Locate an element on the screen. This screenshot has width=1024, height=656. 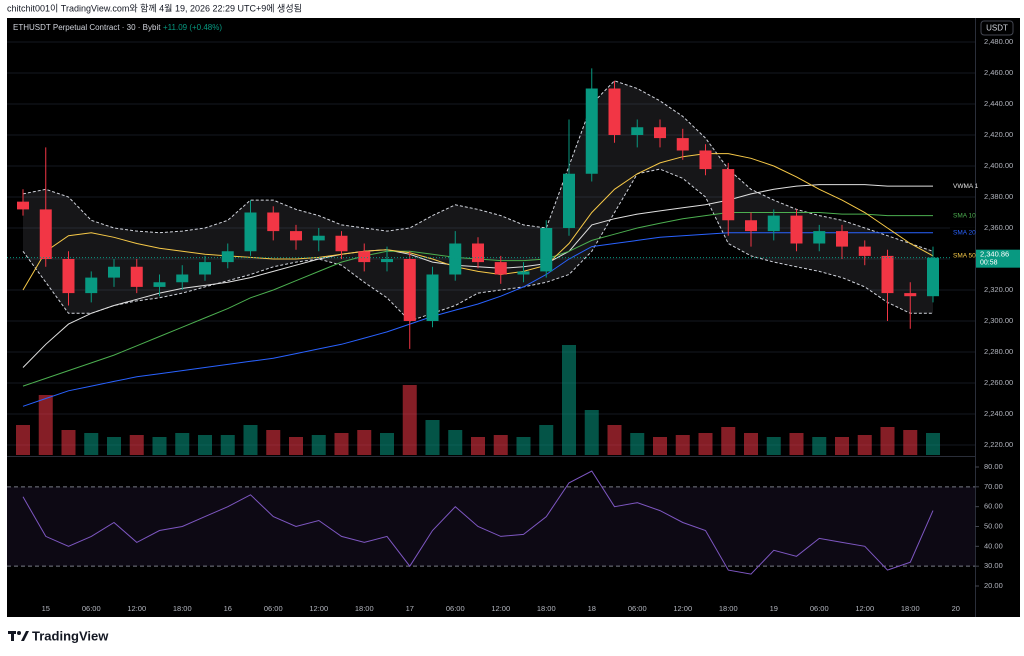
currency-box is located at coordinates (997, 28).